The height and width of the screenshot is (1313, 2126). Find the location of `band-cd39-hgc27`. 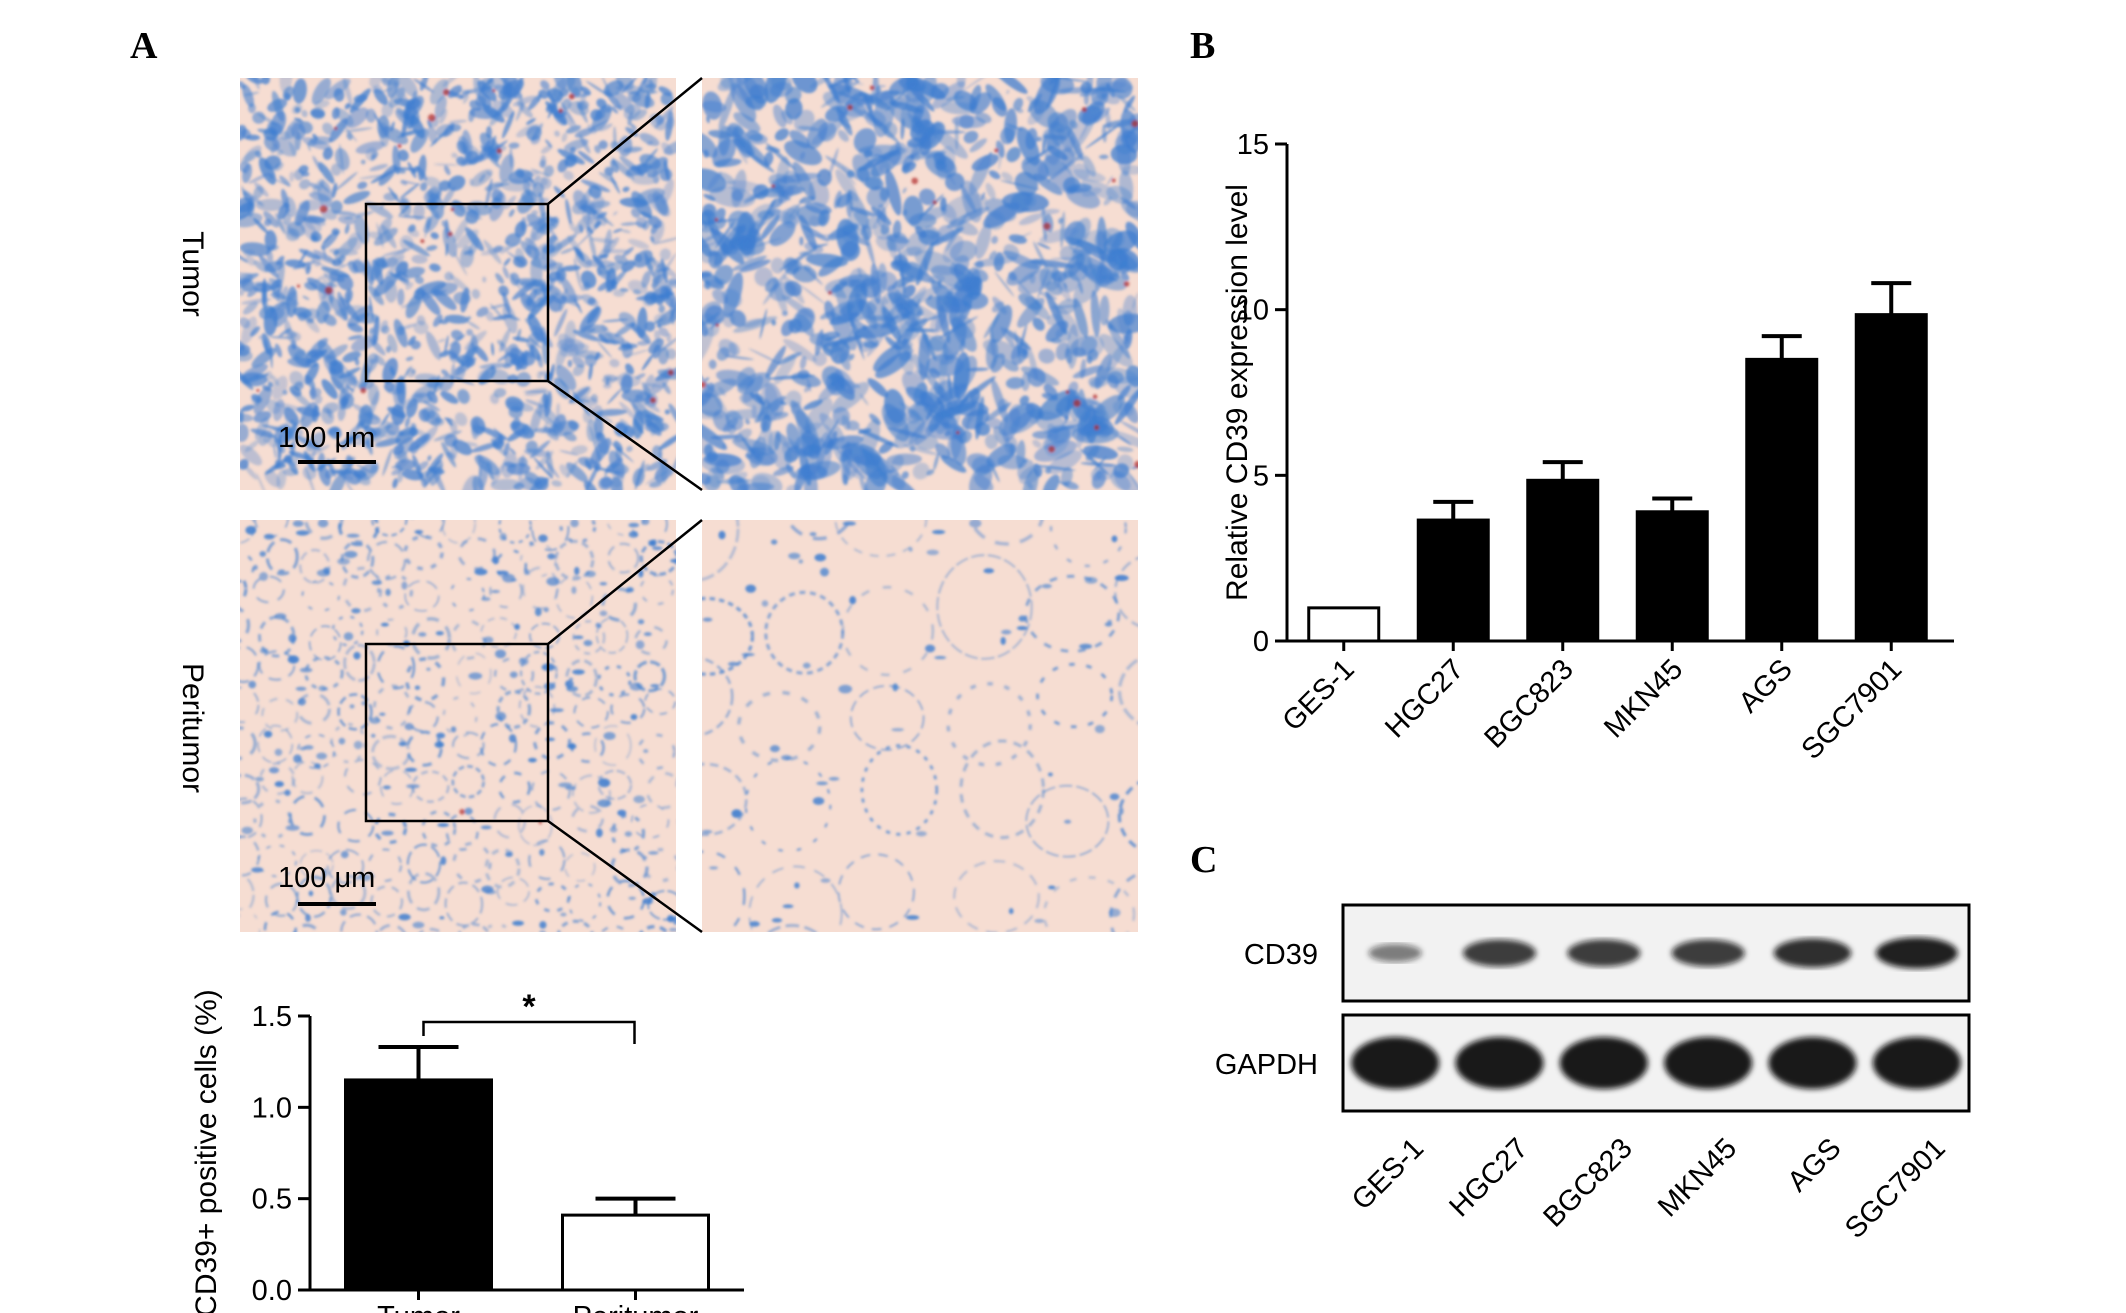

band-cd39-hgc27 is located at coordinates (1499, 953).